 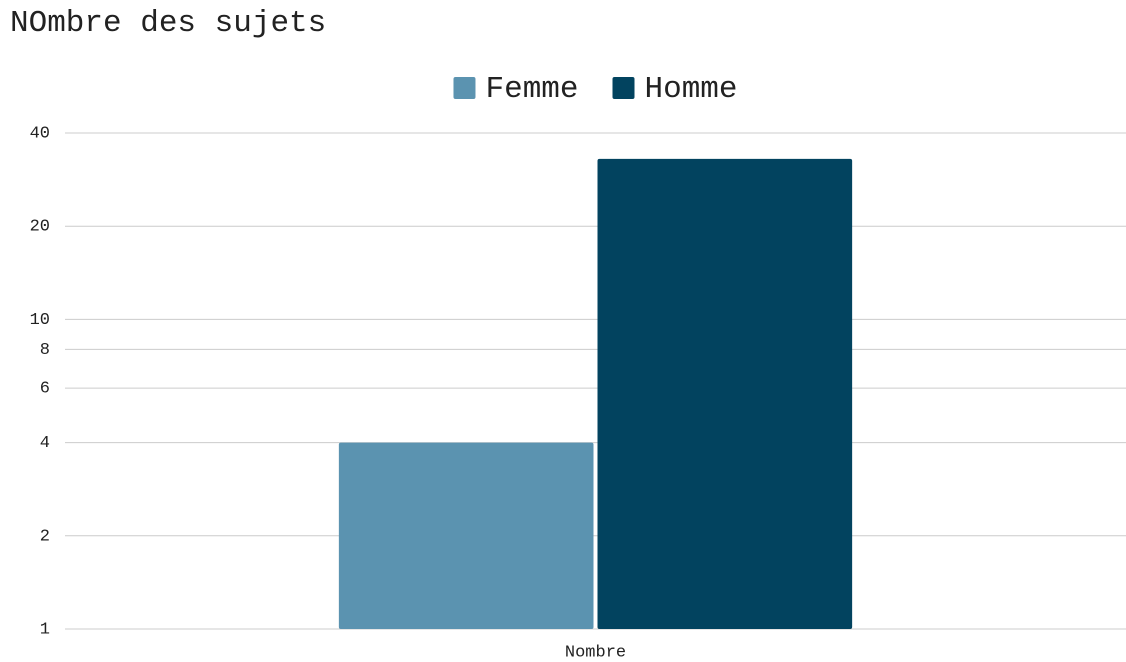 I want to click on bar, so click(x=466, y=535).